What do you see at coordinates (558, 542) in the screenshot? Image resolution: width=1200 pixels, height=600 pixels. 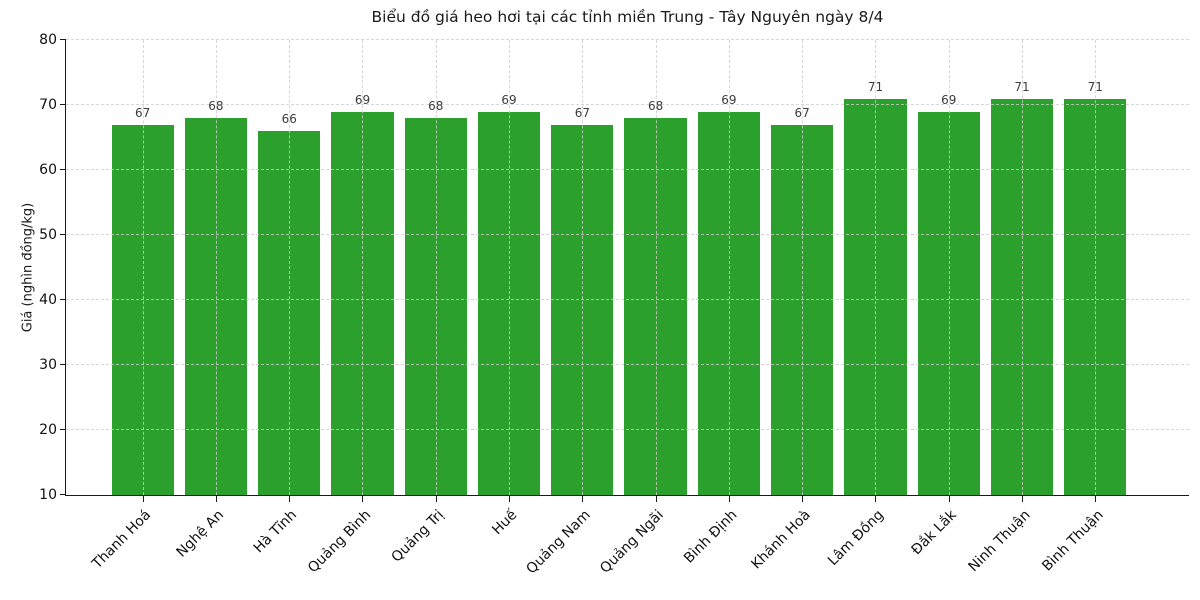 I see `x-category-label: Quảng Nam` at bounding box center [558, 542].